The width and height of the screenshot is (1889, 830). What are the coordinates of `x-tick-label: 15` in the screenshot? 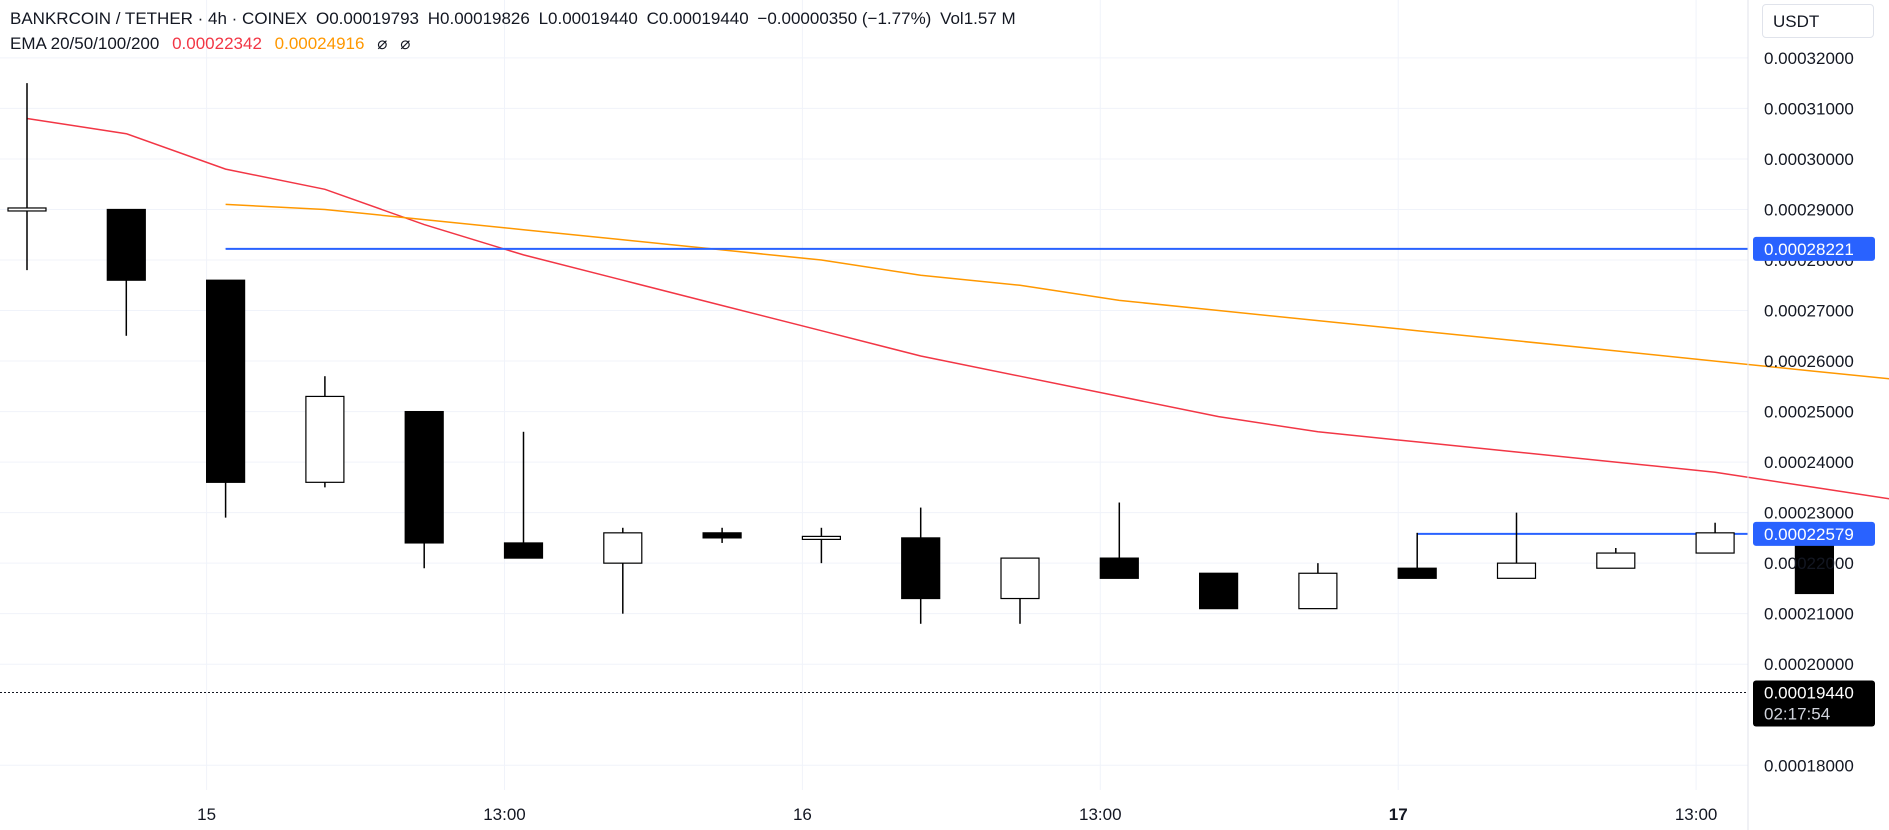 It's located at (206, 814).